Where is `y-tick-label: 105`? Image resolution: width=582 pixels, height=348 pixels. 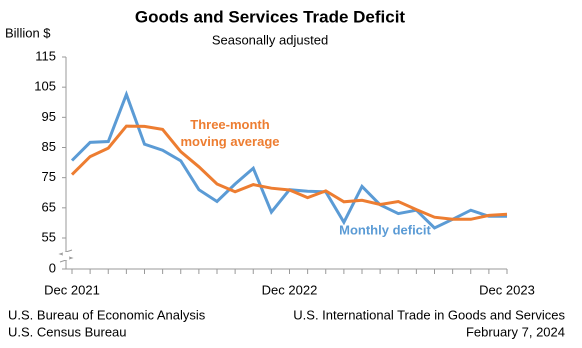 y-tick-label: 105 is located at coordinates (45, 86).